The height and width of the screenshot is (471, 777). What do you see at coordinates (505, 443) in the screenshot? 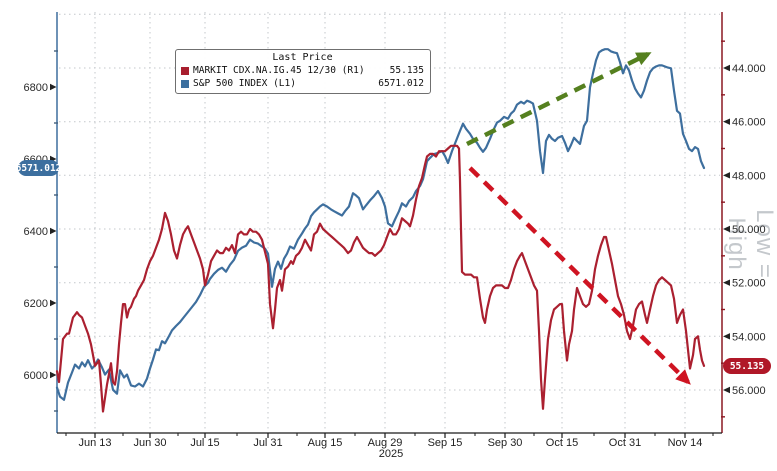
I see `x-axis-label: Sep 30` at bounding box center [505, 443].